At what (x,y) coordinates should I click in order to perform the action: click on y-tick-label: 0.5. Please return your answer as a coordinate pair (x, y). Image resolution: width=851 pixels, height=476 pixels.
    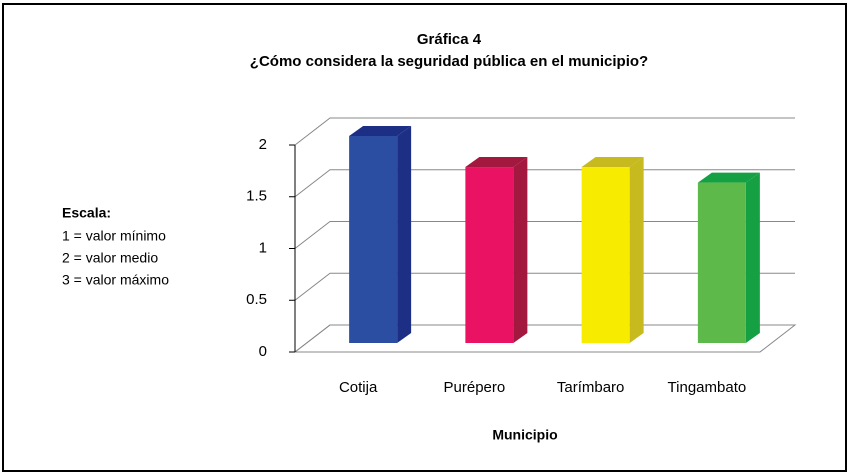
    Looking at the image, I should click on (256, 299).